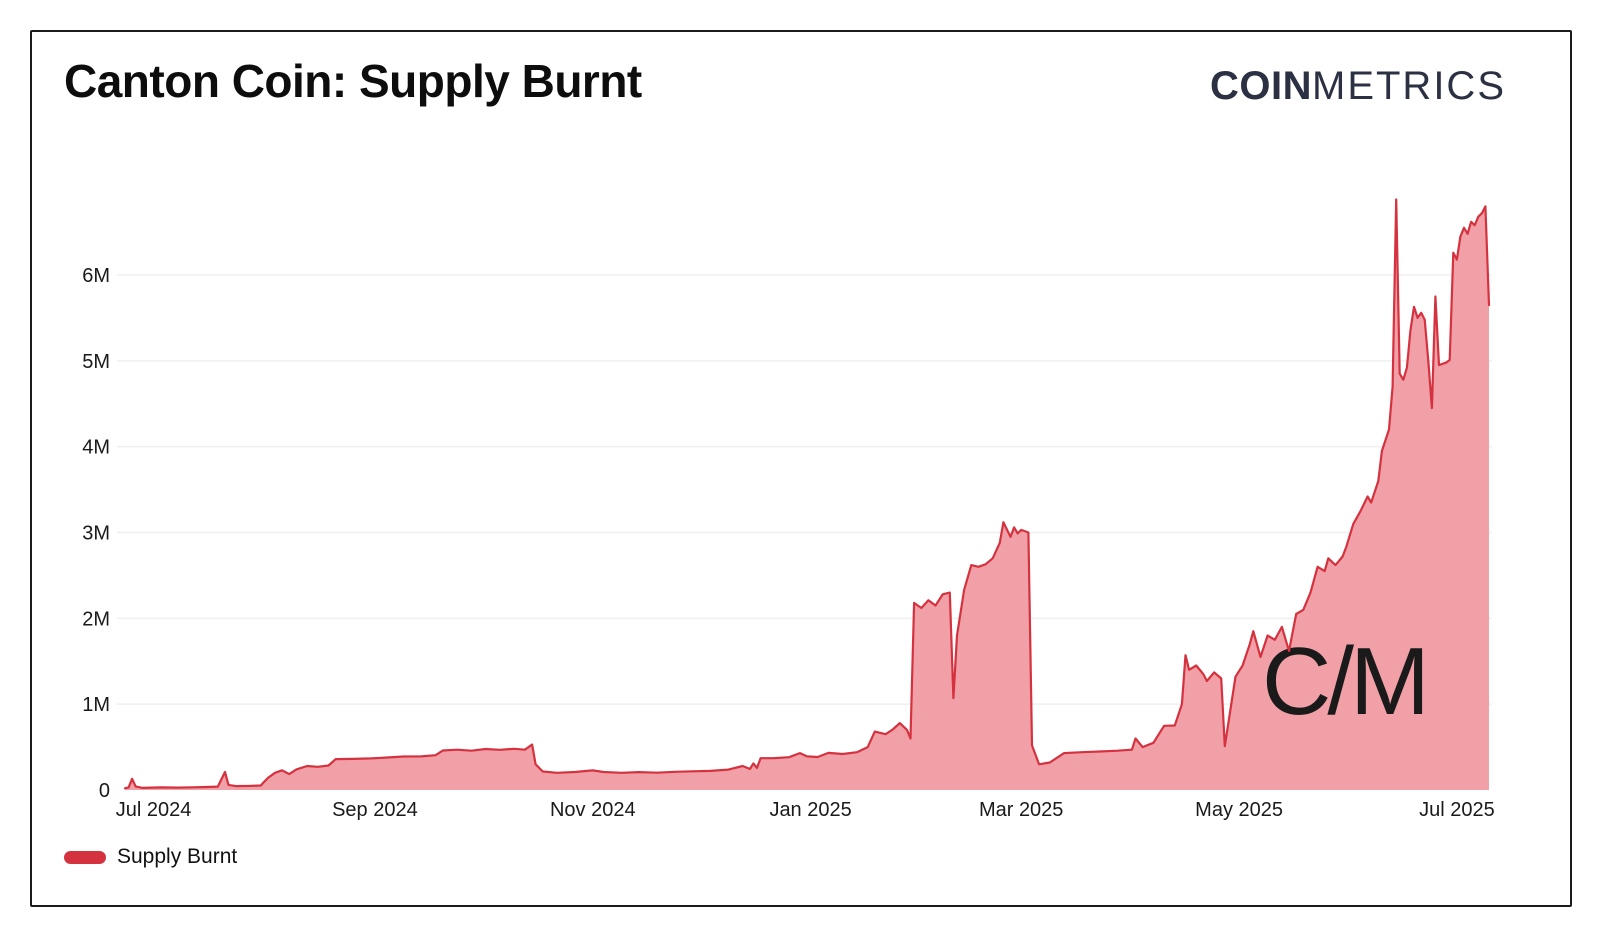 The image size is (1600, 935). What do you see at coordinates (85, 857) in the screenshot?
I see `legend-swatch-supply-burnt` at bounding box center [85, 857].